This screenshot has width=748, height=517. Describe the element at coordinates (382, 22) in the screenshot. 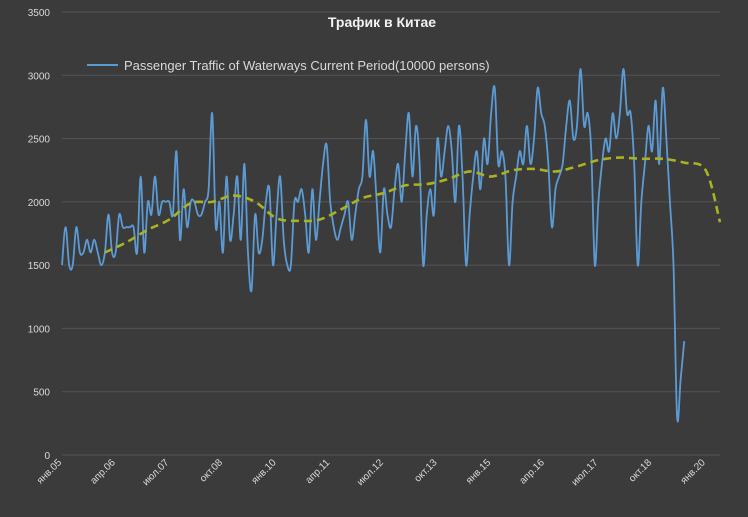

I see `chart-title: Трафик в Китае` at that location.